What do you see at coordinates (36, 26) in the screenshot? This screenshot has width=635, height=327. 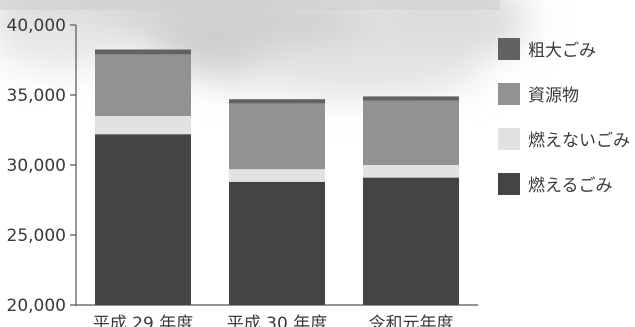 I see `y-tick-label: 40,000` at bounding box center [36, 26].